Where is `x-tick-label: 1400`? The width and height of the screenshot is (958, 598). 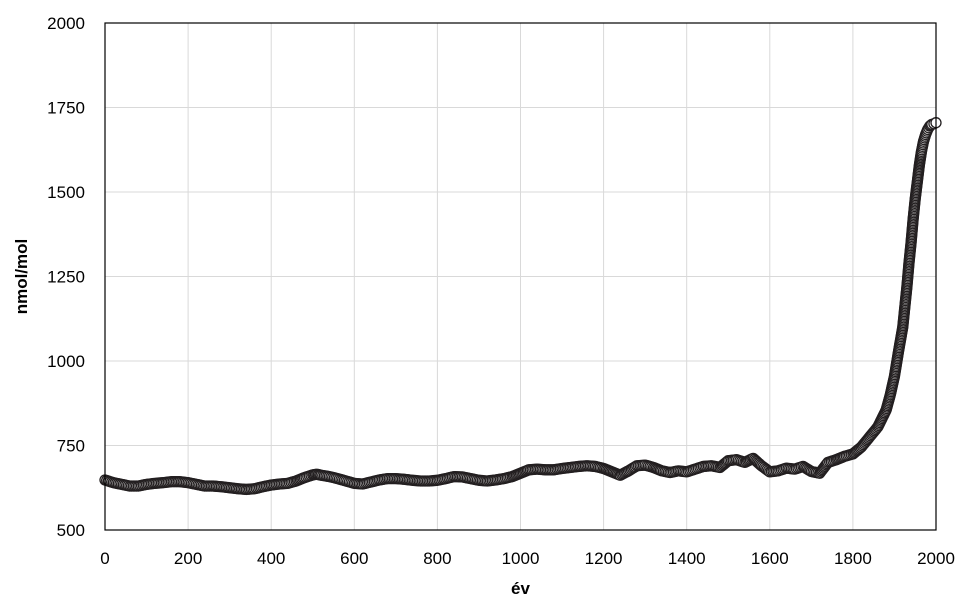 x-tick-label: 1400 is located at coordinates (687, 558).